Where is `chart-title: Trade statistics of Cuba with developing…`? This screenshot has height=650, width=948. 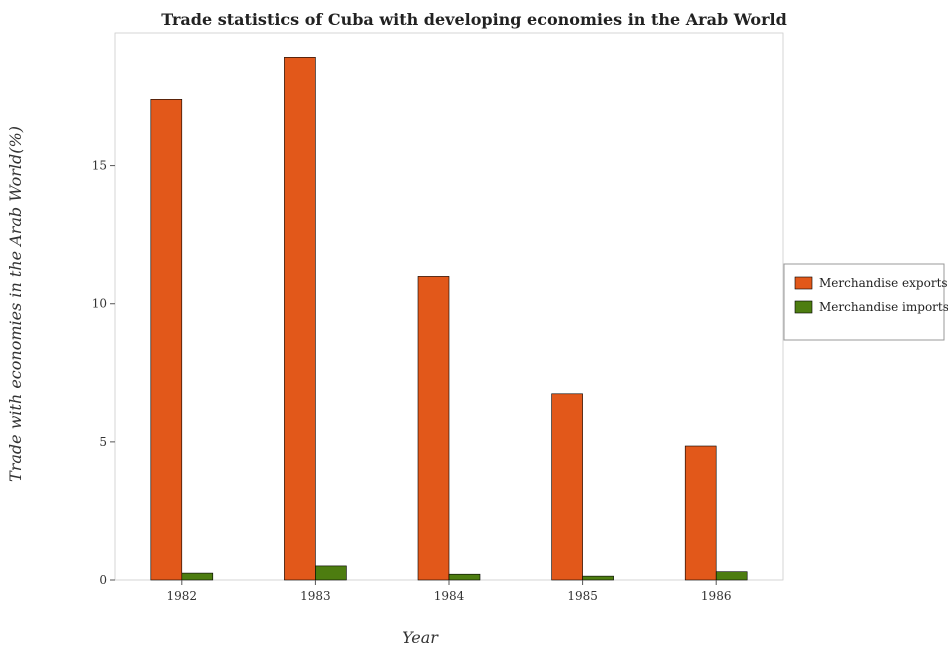
chart-title: Trade statistics of Cuba with developing… is located at coordinates (474, 19).